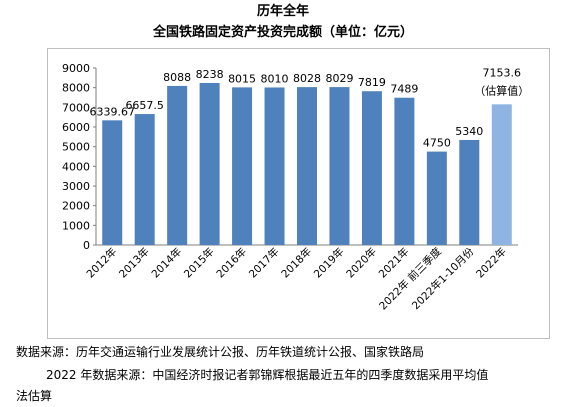 Image resolution: width=566 pixels, height=407 pixels. What do you see at coordinates (76, 107) in the screenshot?
I see `y-tick-label: 7000` at bounding box center [76, 107].